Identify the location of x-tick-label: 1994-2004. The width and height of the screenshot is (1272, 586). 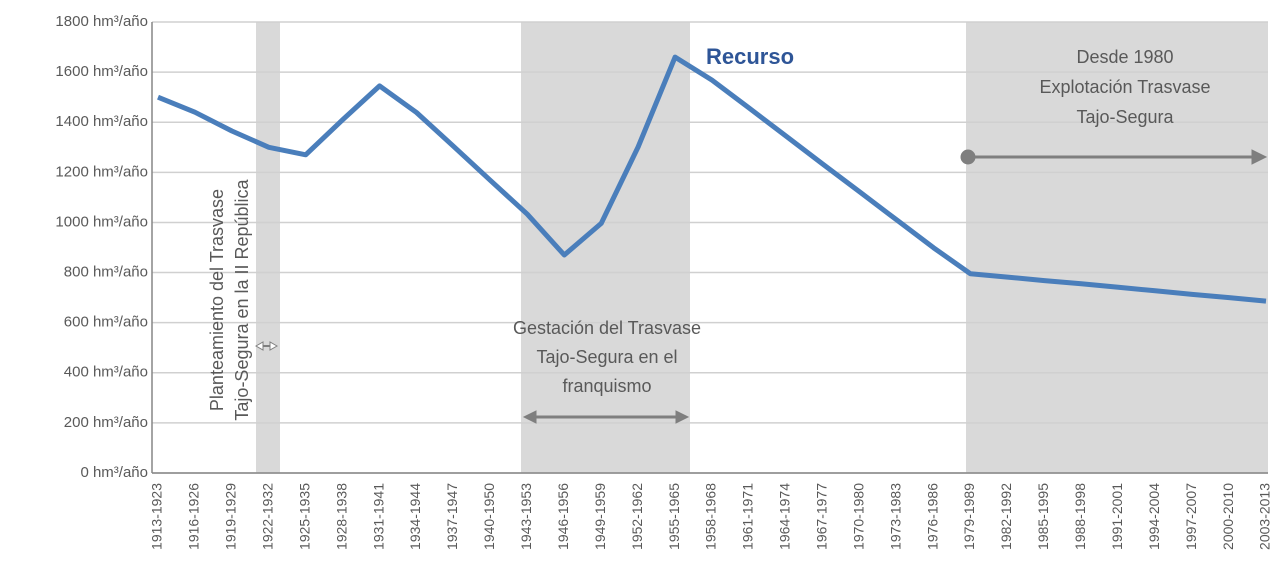
(1154, 516).